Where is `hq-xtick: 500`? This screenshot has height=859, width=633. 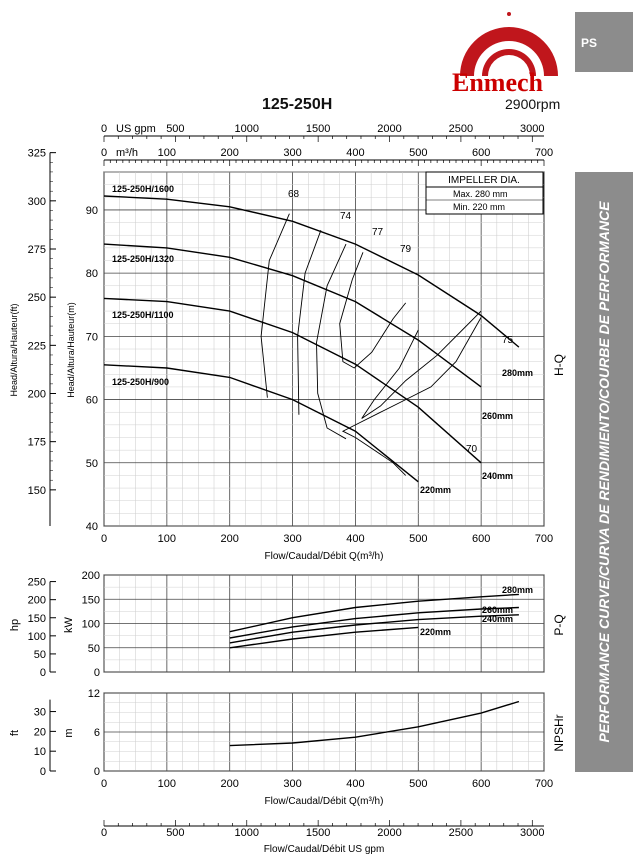
hq-xtick: 500 is located at coordinates (418, 539).